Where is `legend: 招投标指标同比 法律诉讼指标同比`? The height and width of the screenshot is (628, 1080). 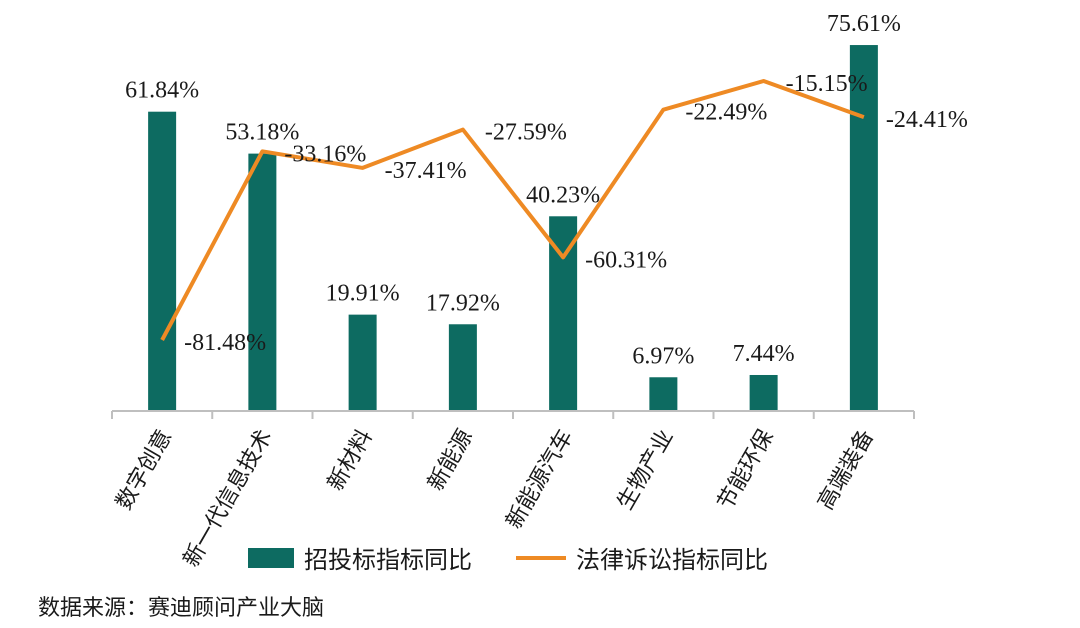
legend: 招投标指标同比 法律诉讼指标同比 is located at coordinates (508, 560).